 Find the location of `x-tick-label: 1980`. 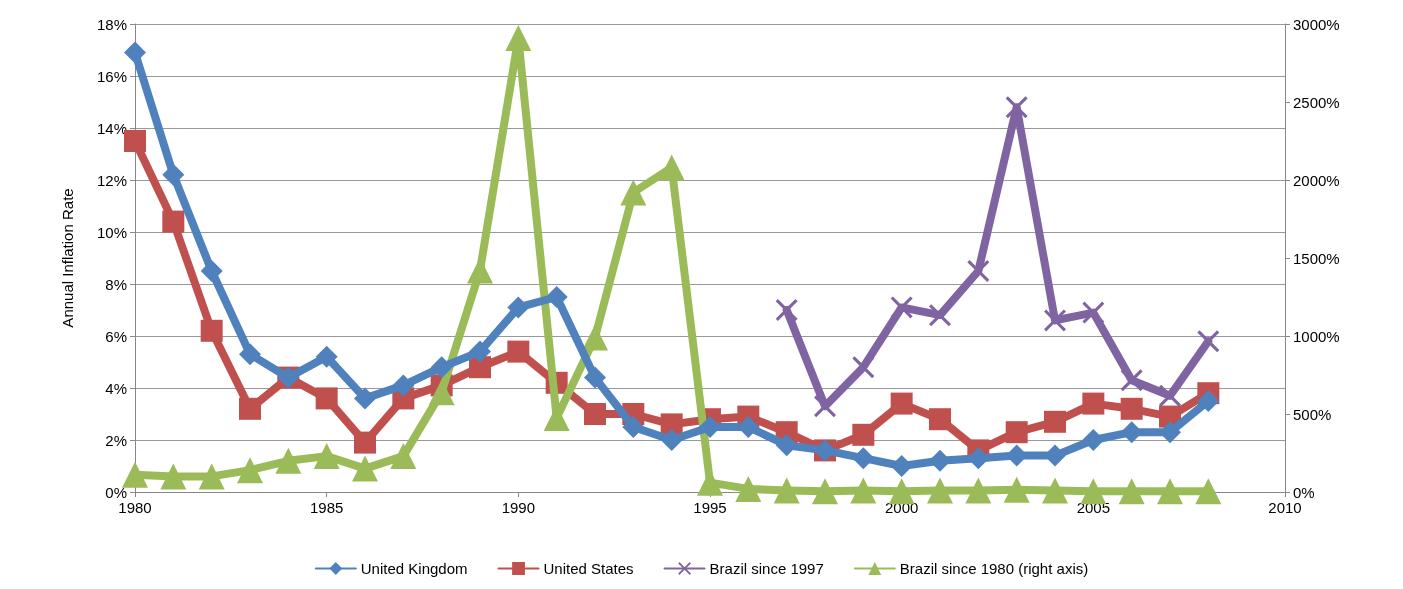

x-tick-label: 1980 is located at coordinates (135, 507).